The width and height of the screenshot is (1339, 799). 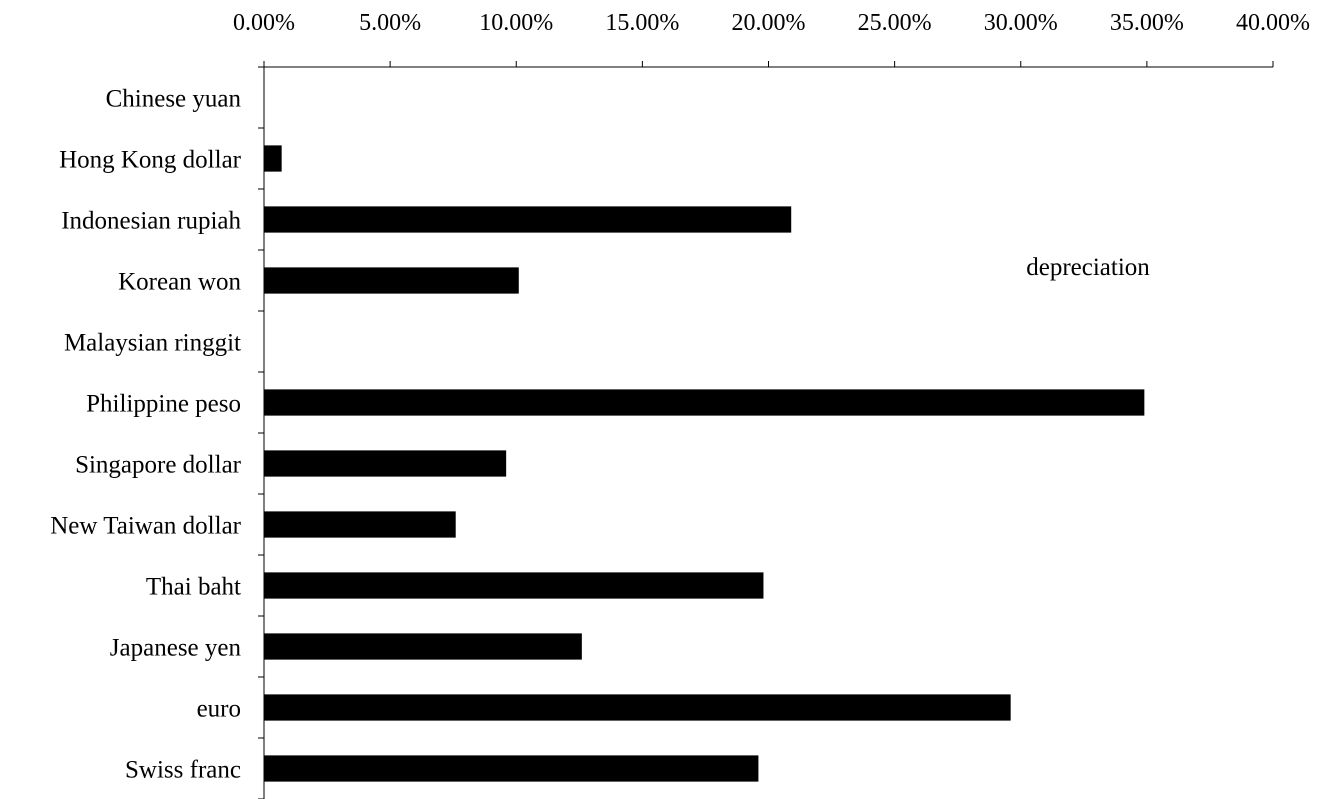 What do you see at coordinates (390, 23) in the screenshot?
I see `x-tick-label: 5.00%` at bounding box center [390, 23].